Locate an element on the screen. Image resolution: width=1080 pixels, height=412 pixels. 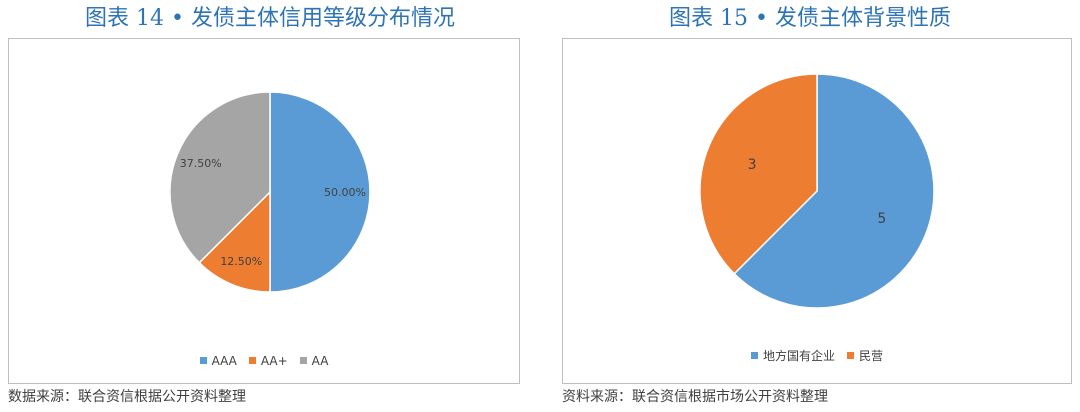
pie-chart-issuer-background-svg: 53 is located at coordinates (817, 191).